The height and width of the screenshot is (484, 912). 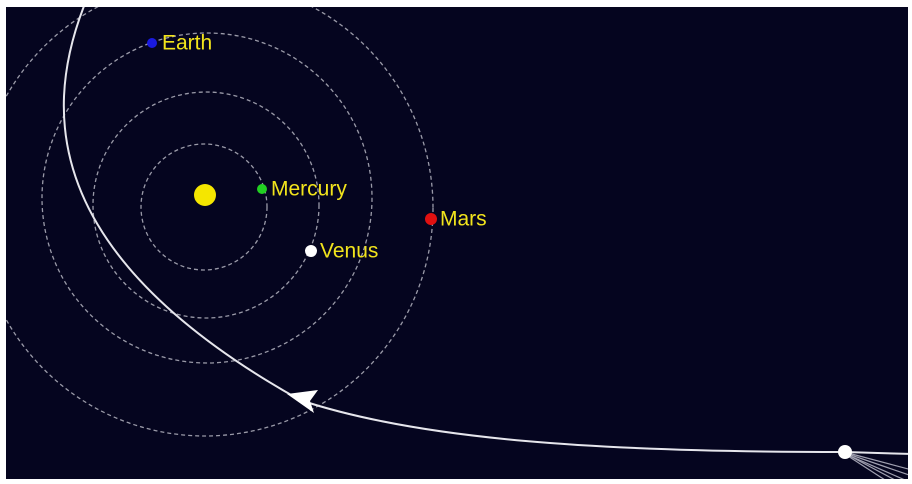 What do you see at coordinates (309, 189) in the screenshot?
I see `planet-label: Mercury` at bounding box center [309, 189].